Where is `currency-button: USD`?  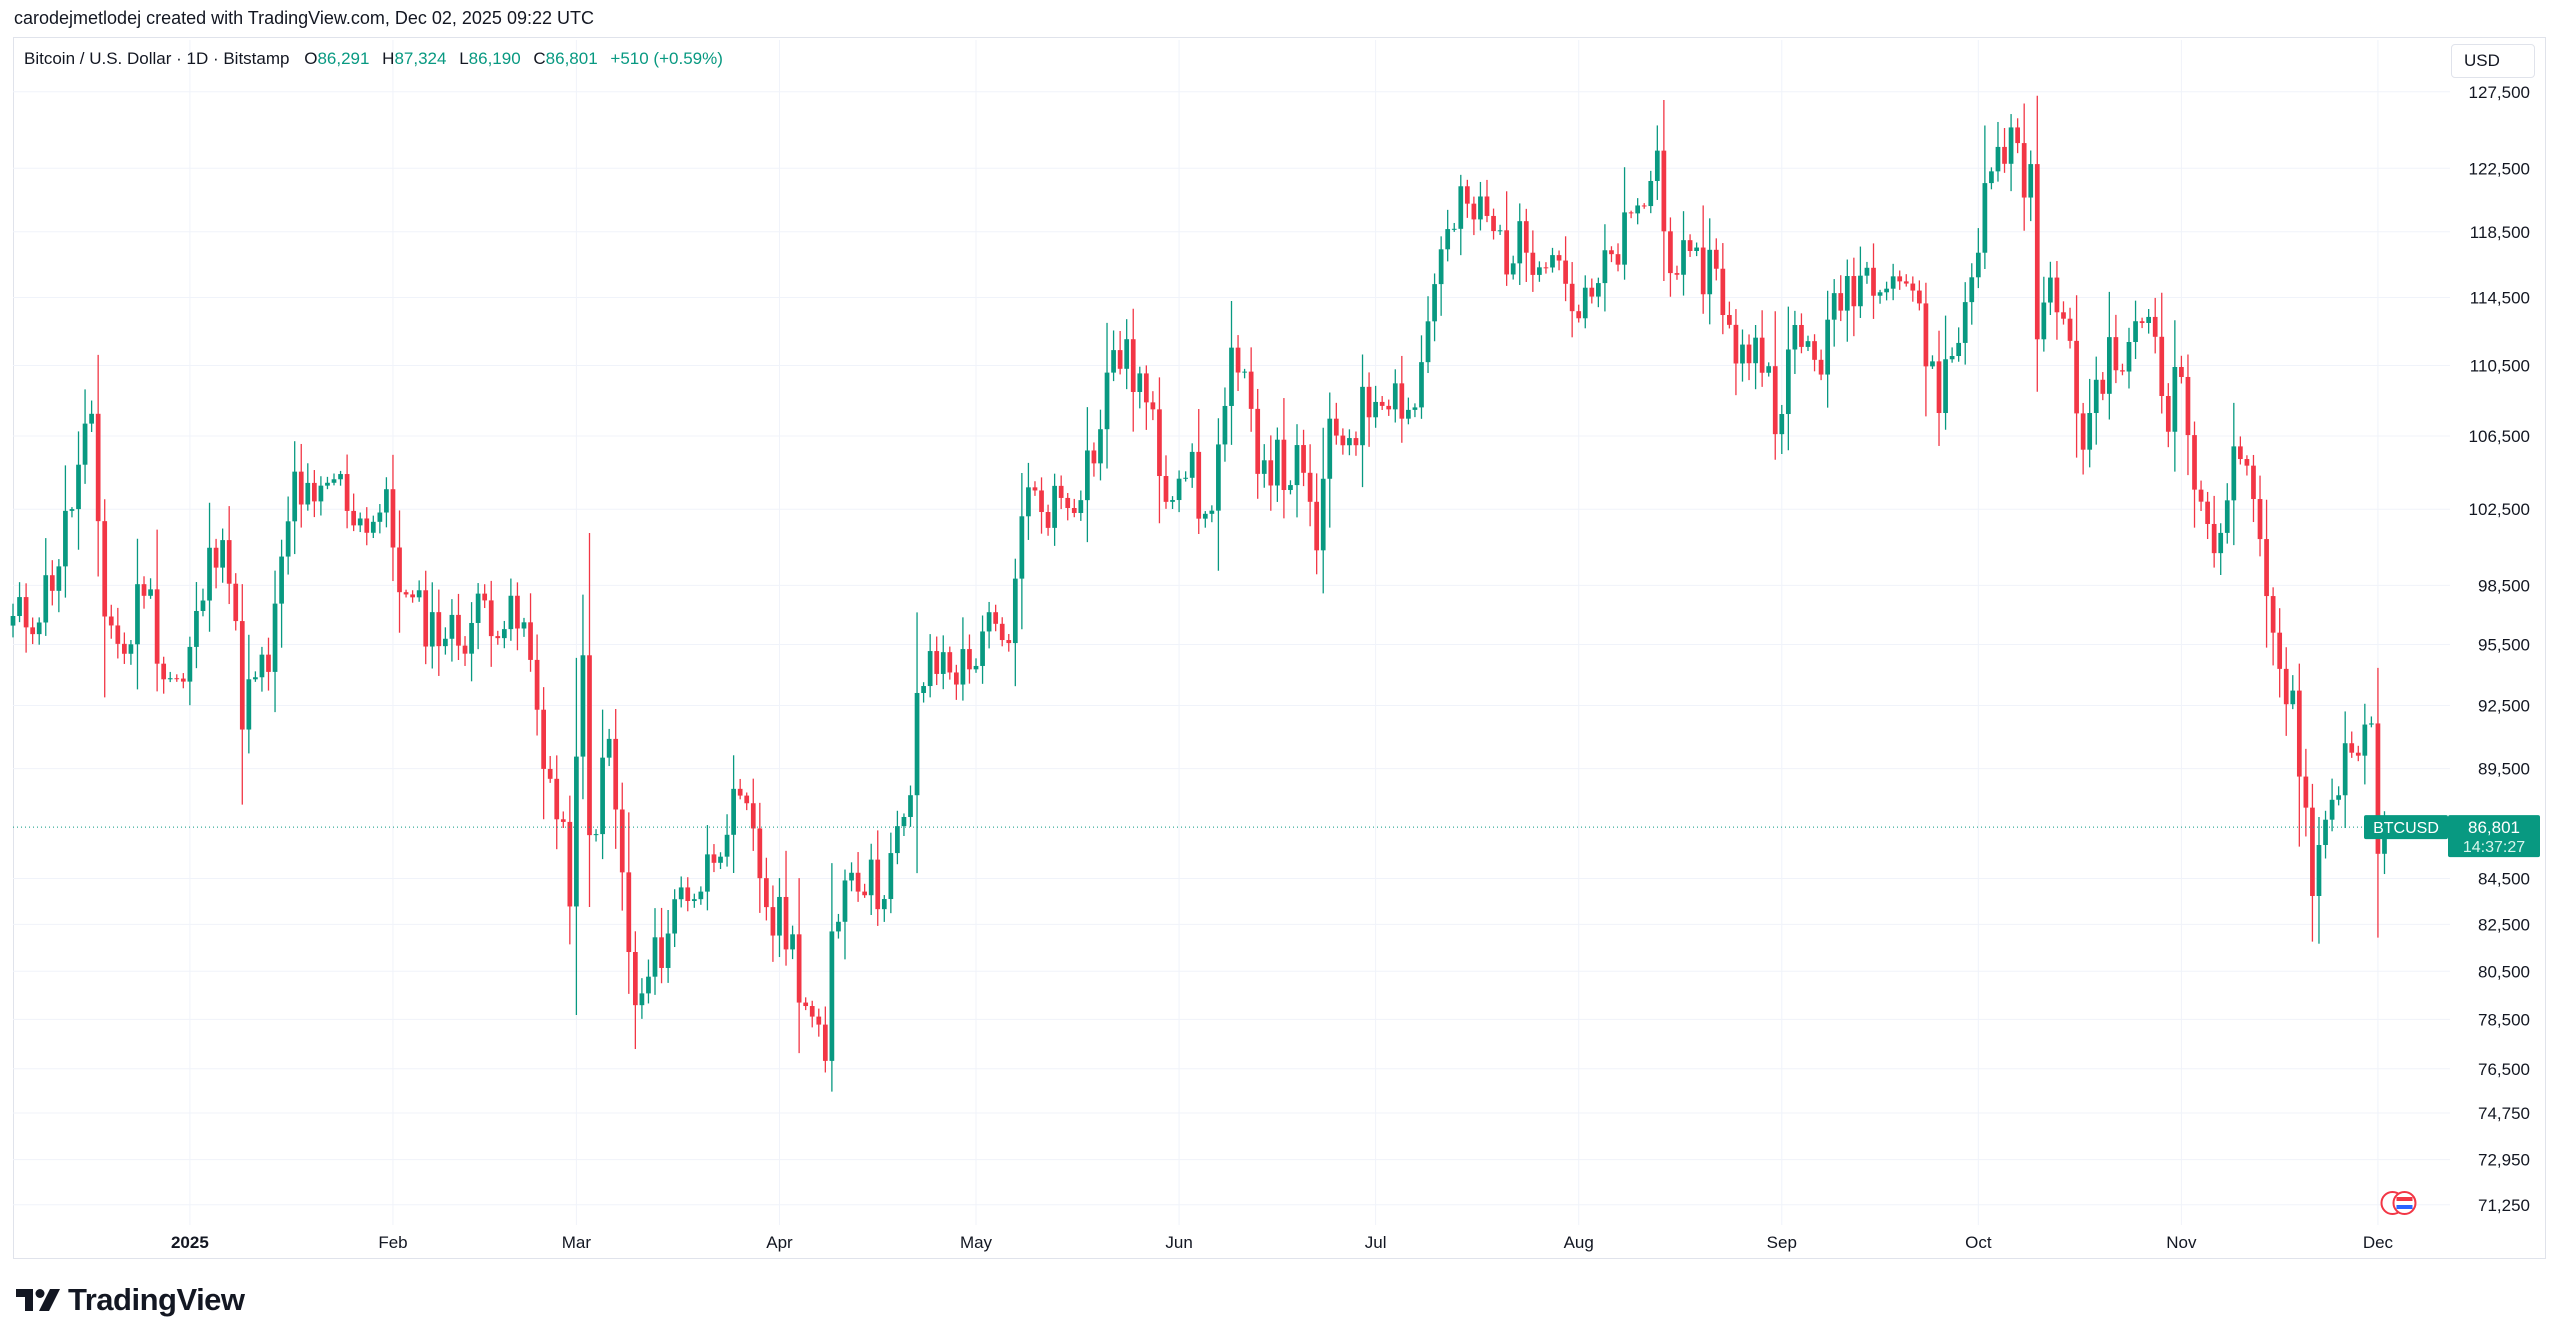
currency-button: USD is located at coordinates (2493, 61).